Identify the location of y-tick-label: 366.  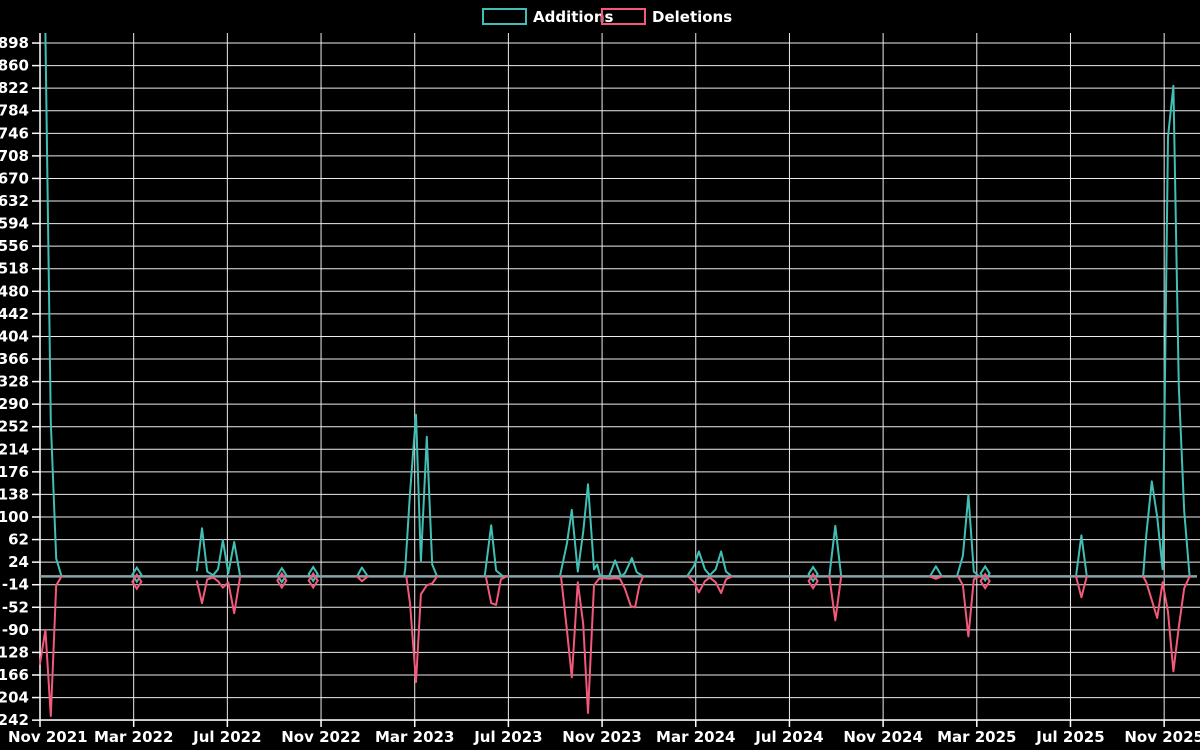
(14, 359).